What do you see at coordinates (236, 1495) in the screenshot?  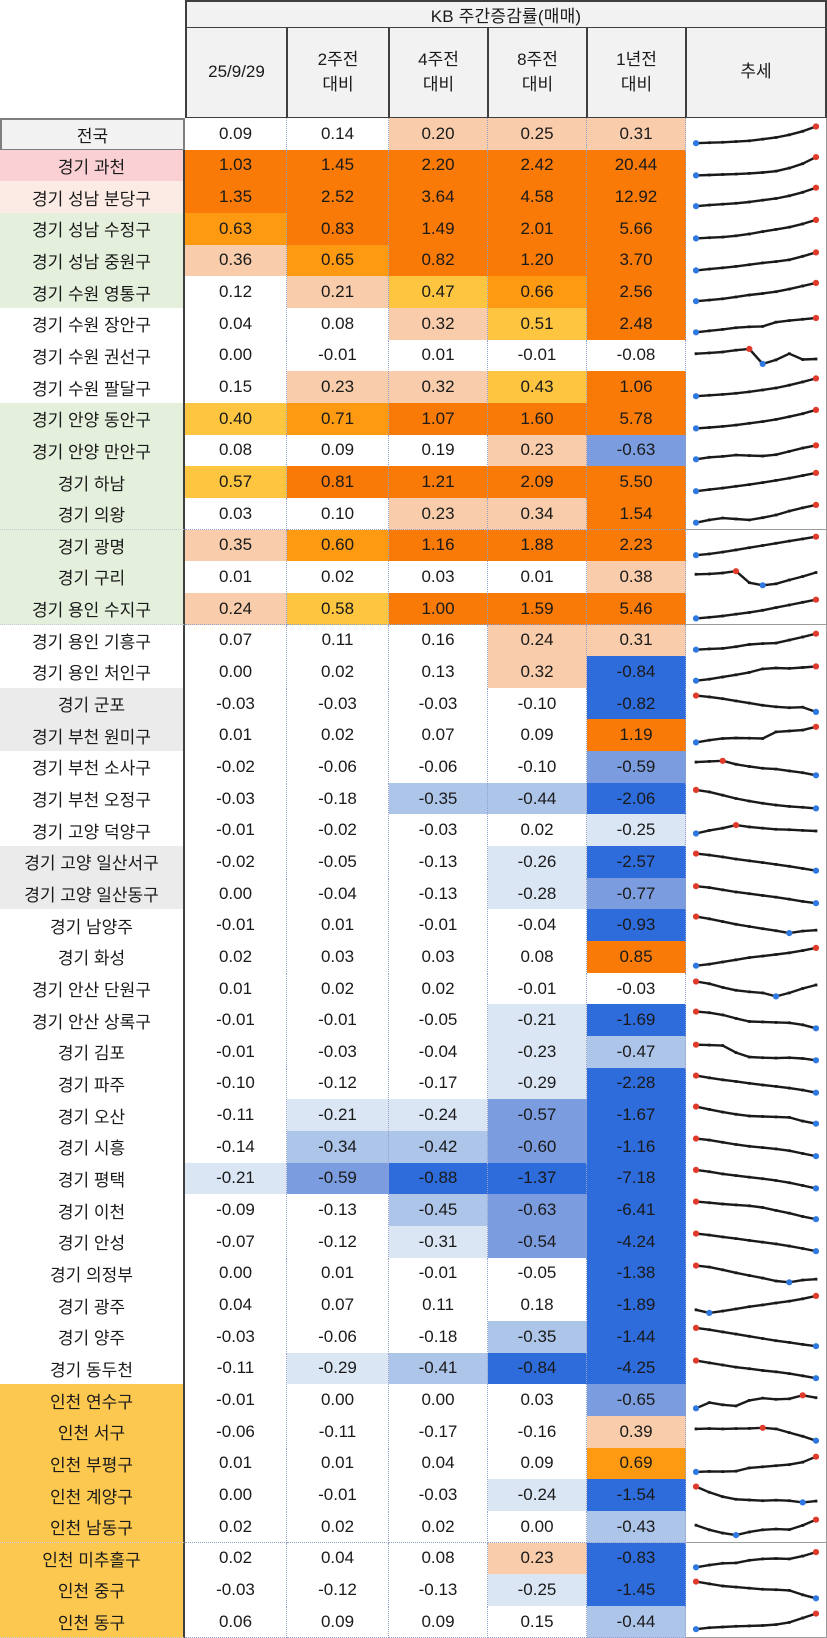 I see `value-cell-col1: 0.00` at bounding box center [236, 1495].